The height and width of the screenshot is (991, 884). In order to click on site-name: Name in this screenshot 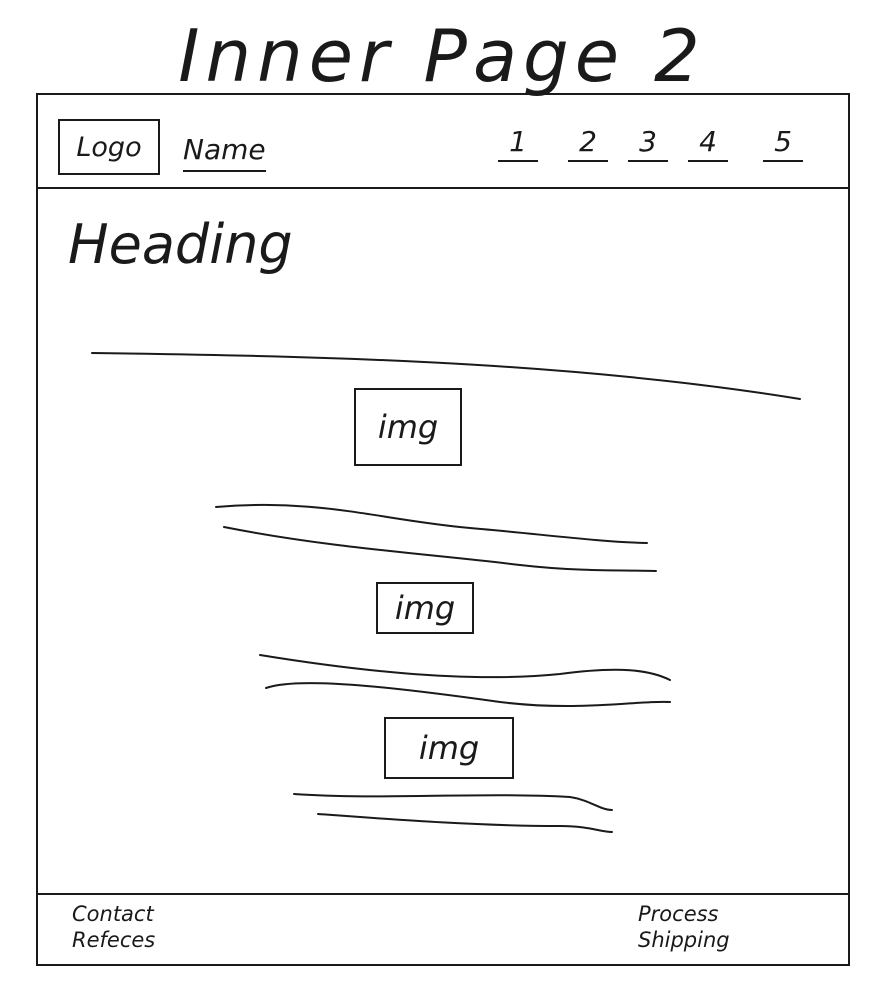, I will do `click(224, 152)`.